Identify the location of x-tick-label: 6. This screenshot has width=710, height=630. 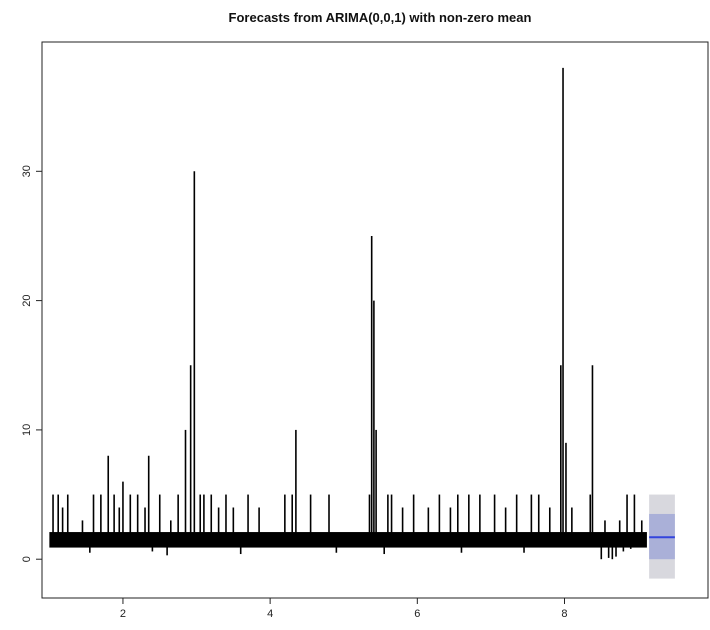
(417, 614).